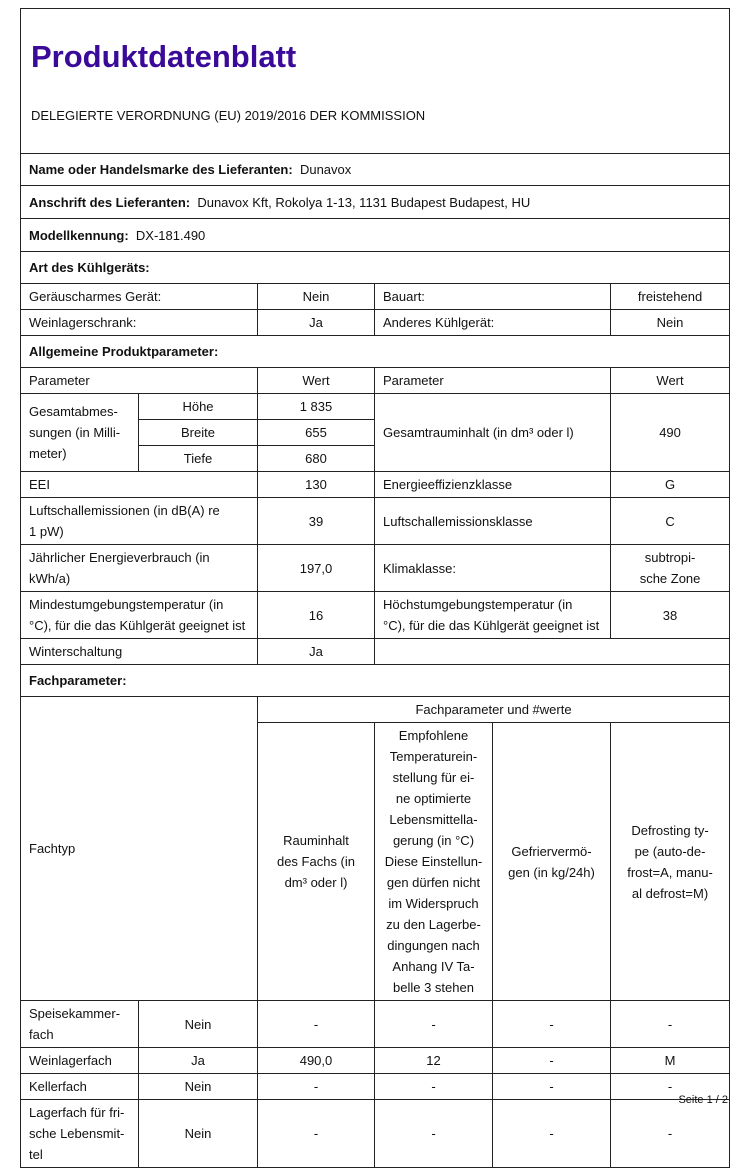 The height and width of the screenshot is (1168, 750). I want to click on table-row: Weinlagerfach Ja 490,0 12 - M, so click(375, 1060).